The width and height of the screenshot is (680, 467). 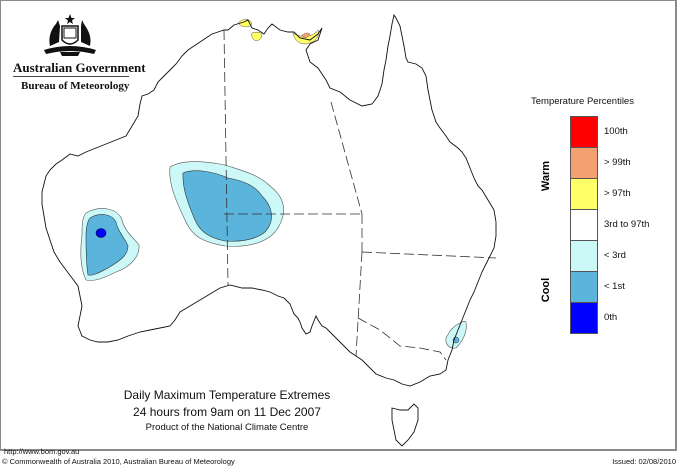 What do you see at coordinates (611, 317) in the screenshot?
I see `legend-label: 0th` at bounding box center [611, 317].